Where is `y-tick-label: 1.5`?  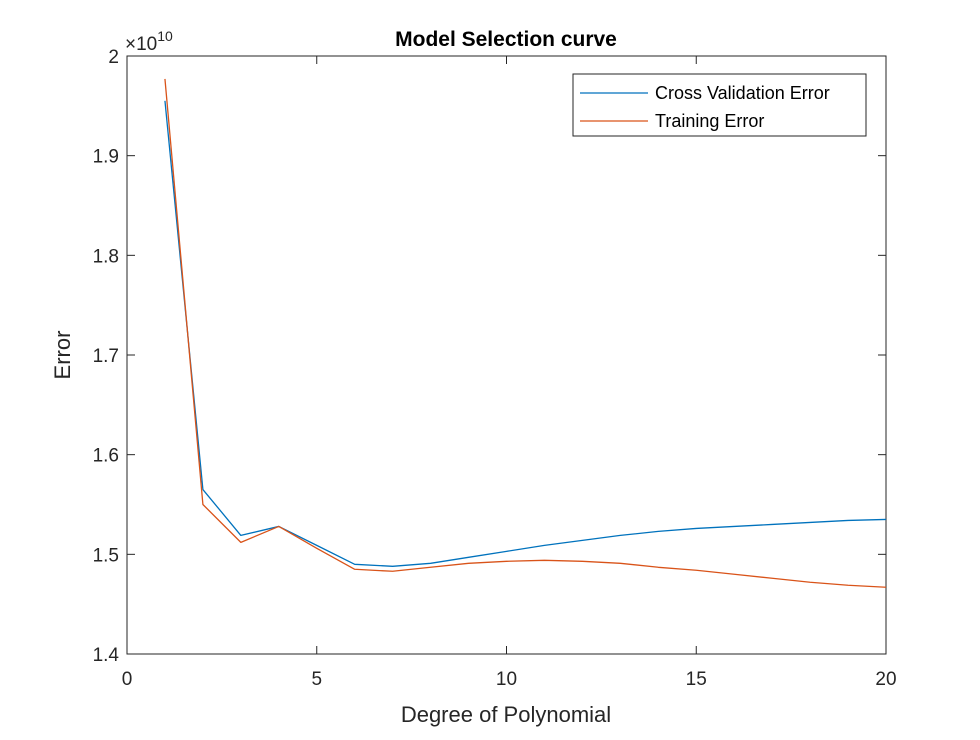 y-tick-label: 1.5 is located at coordinates (106, 555).